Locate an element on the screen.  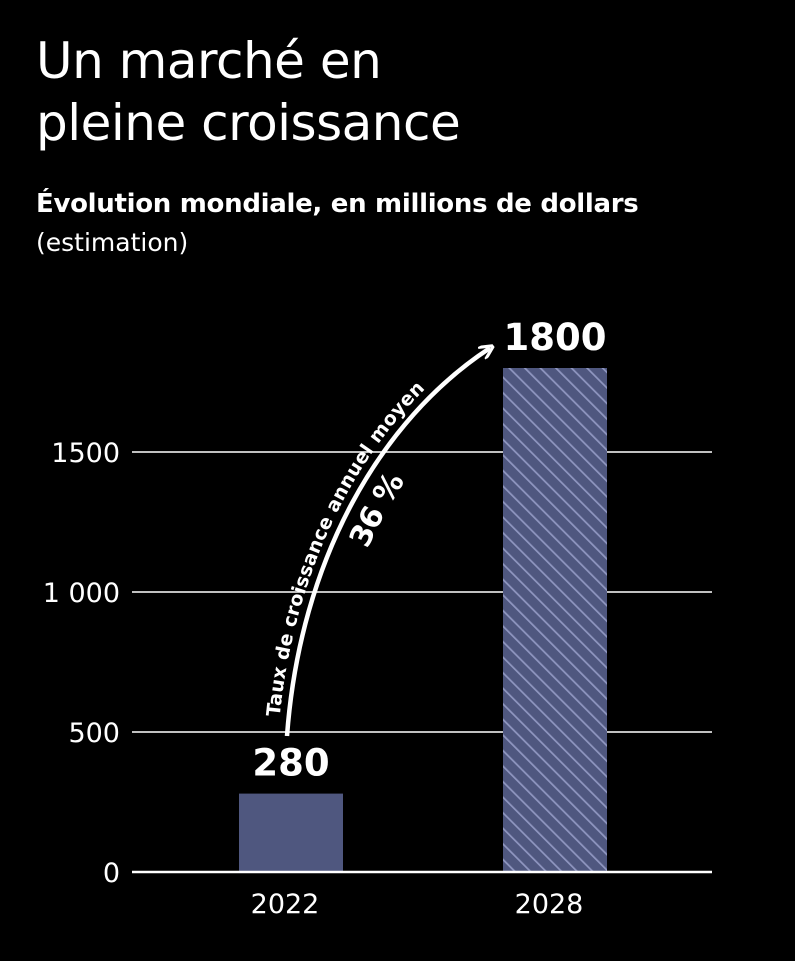
chart-note: (estimation) is located at coordinates (112, 242).